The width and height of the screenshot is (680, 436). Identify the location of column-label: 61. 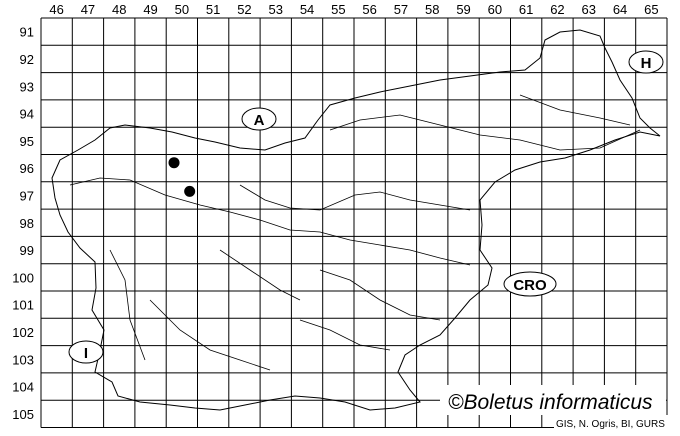
(526, 9).